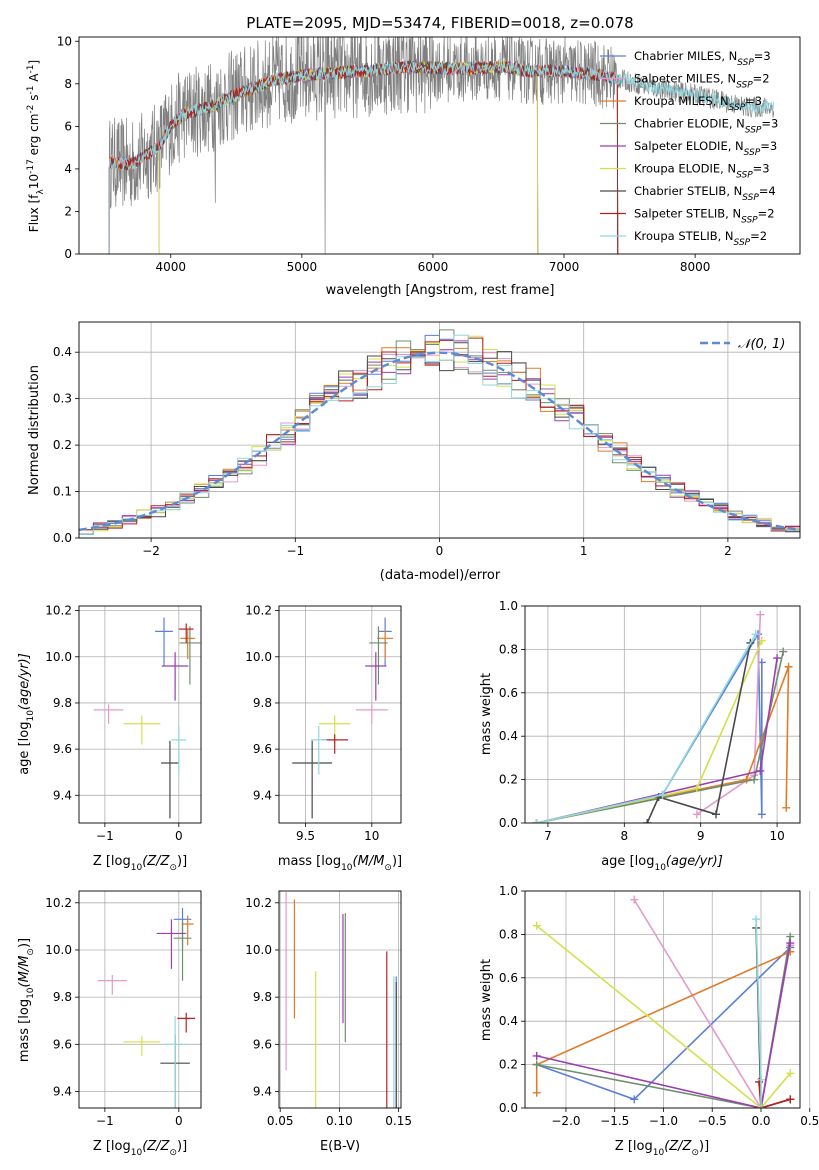  I want to click on x-tick-label: 0.15, so click(398, 1121).